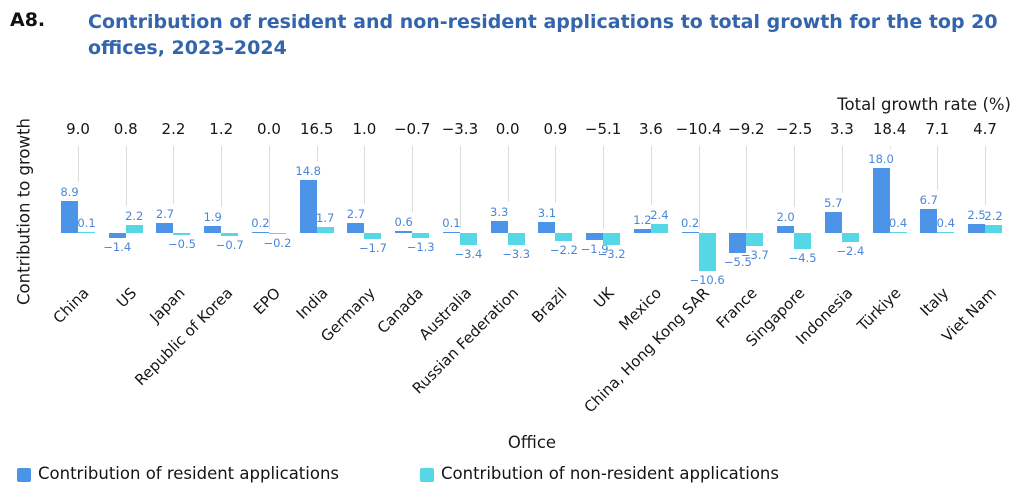 The width and height of the screenshot is (1024, 499). Describe the element at coordinates (373, 236) in the screenshot. I see `bar-nonresident-germany` at that location.